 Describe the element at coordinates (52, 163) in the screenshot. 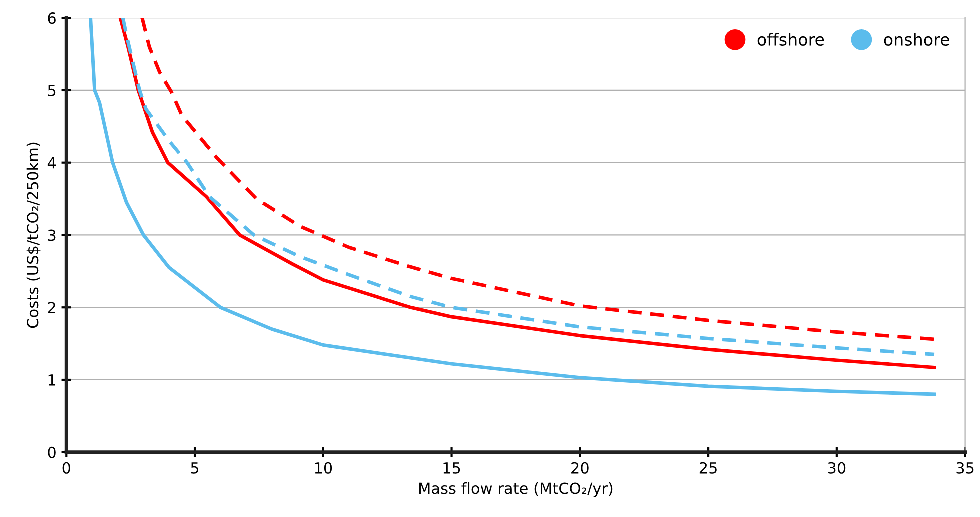

I see `y-tick-label: 4` at that location.